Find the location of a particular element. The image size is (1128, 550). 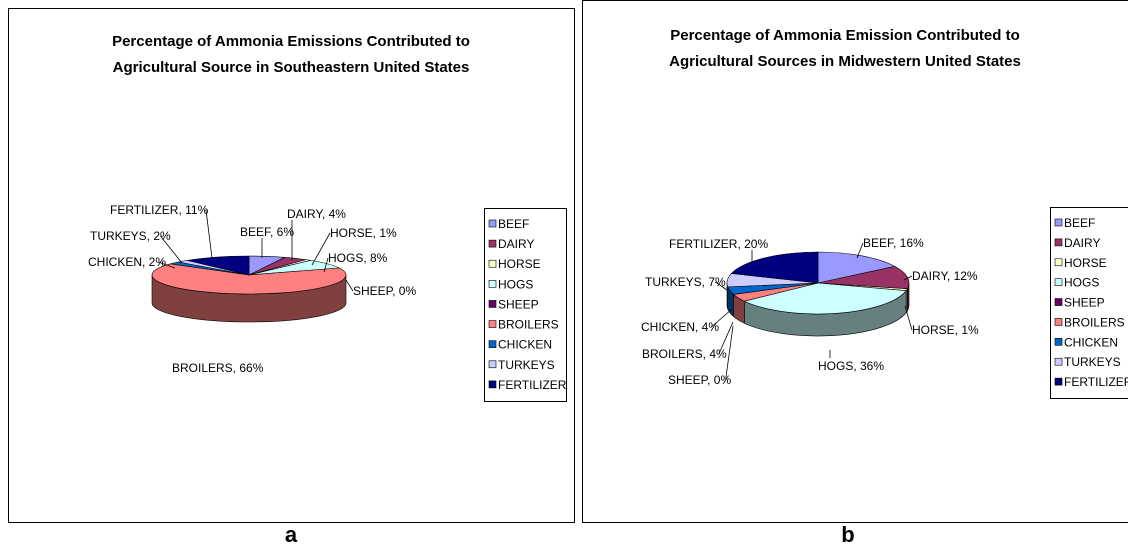

pie-slice-dairy is located at coordinates (863, 278).